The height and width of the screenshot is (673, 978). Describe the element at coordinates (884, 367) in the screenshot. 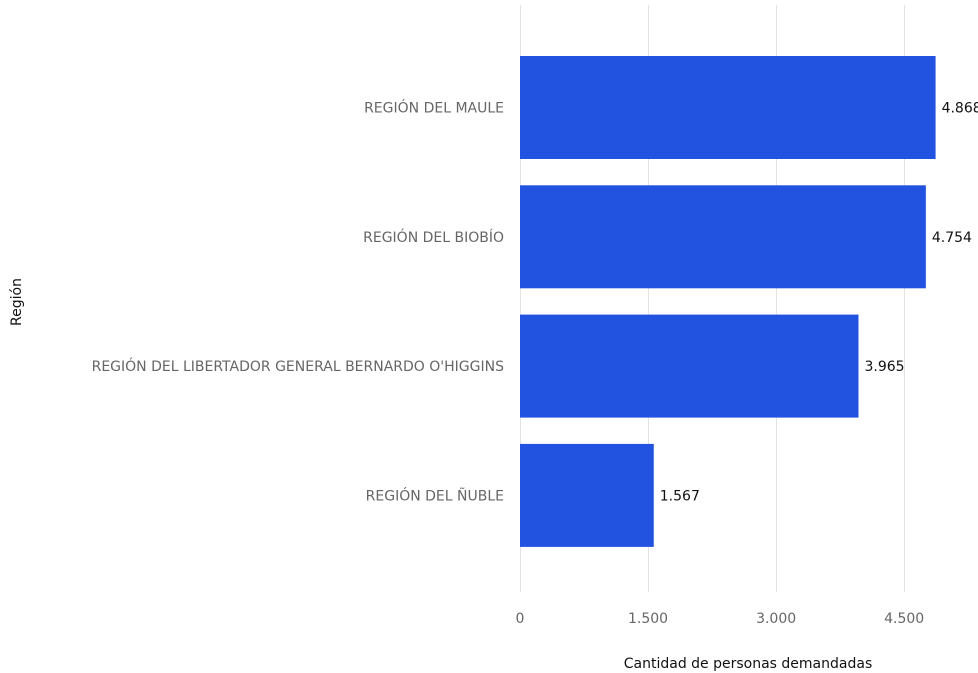

I see `data-label: 3.965` at that location.